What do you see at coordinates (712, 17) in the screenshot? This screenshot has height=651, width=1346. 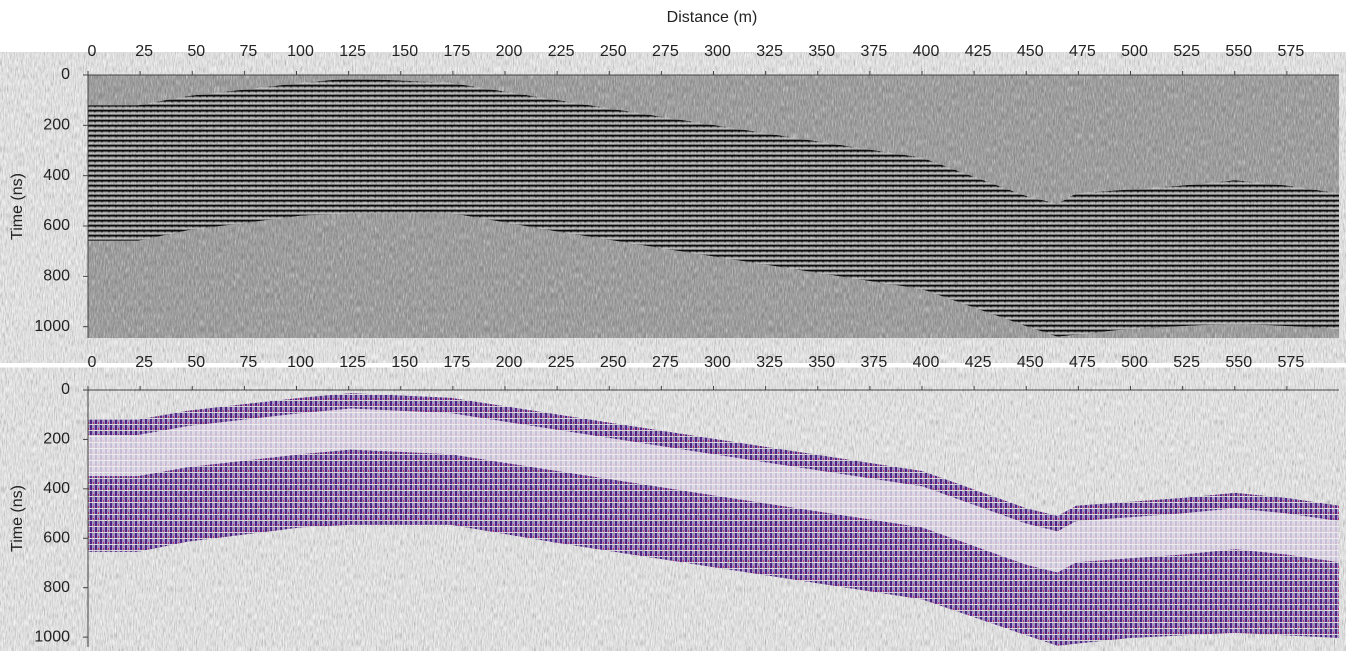 I see `x-axis-label: Distance (m)` at bounding box center [712, 17].